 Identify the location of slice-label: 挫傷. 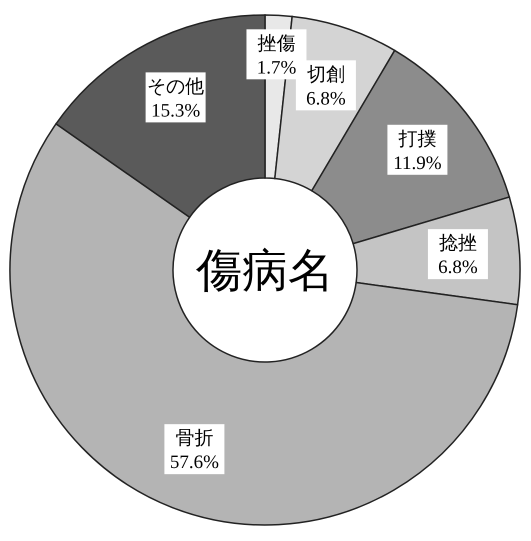
(276, 43).